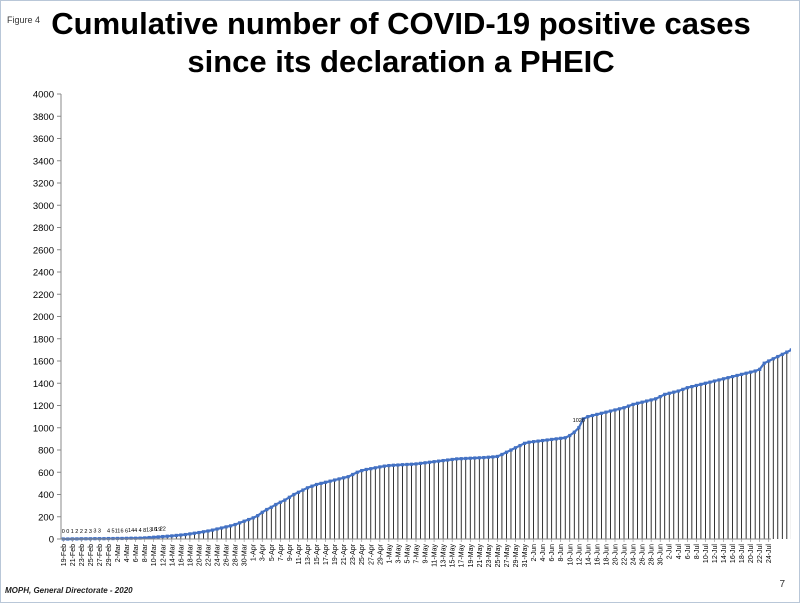  Describe the element at coordinates (344, 554) in the screenshot. I see `x-tick-label: 21-Apr` at that location.